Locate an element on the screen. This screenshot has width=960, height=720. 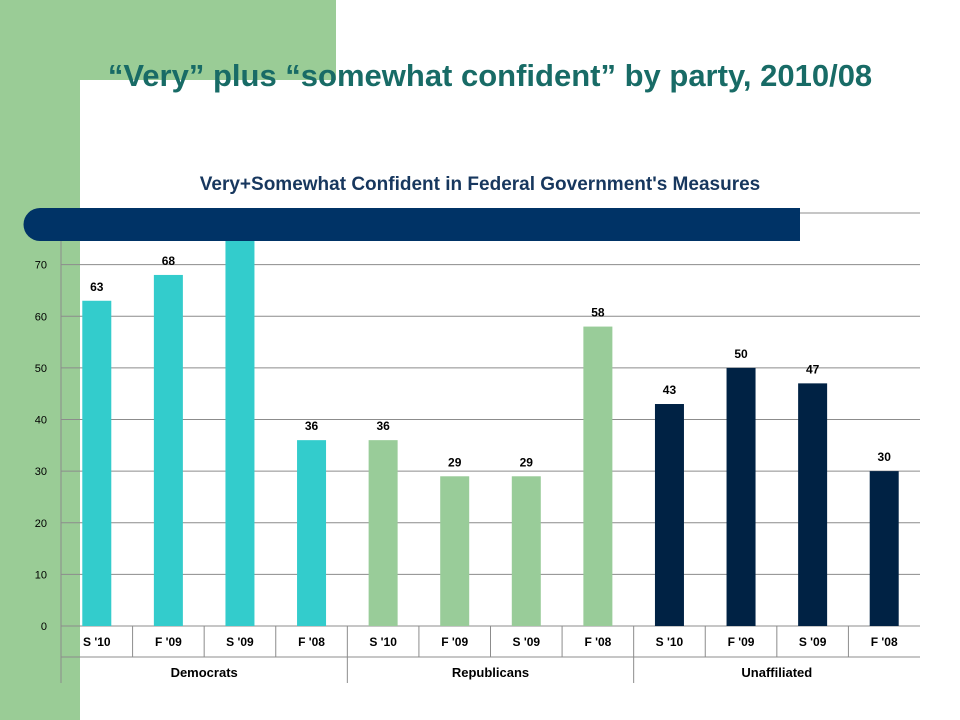
y-tick-label: 70 is located at coordinates (41, 266).